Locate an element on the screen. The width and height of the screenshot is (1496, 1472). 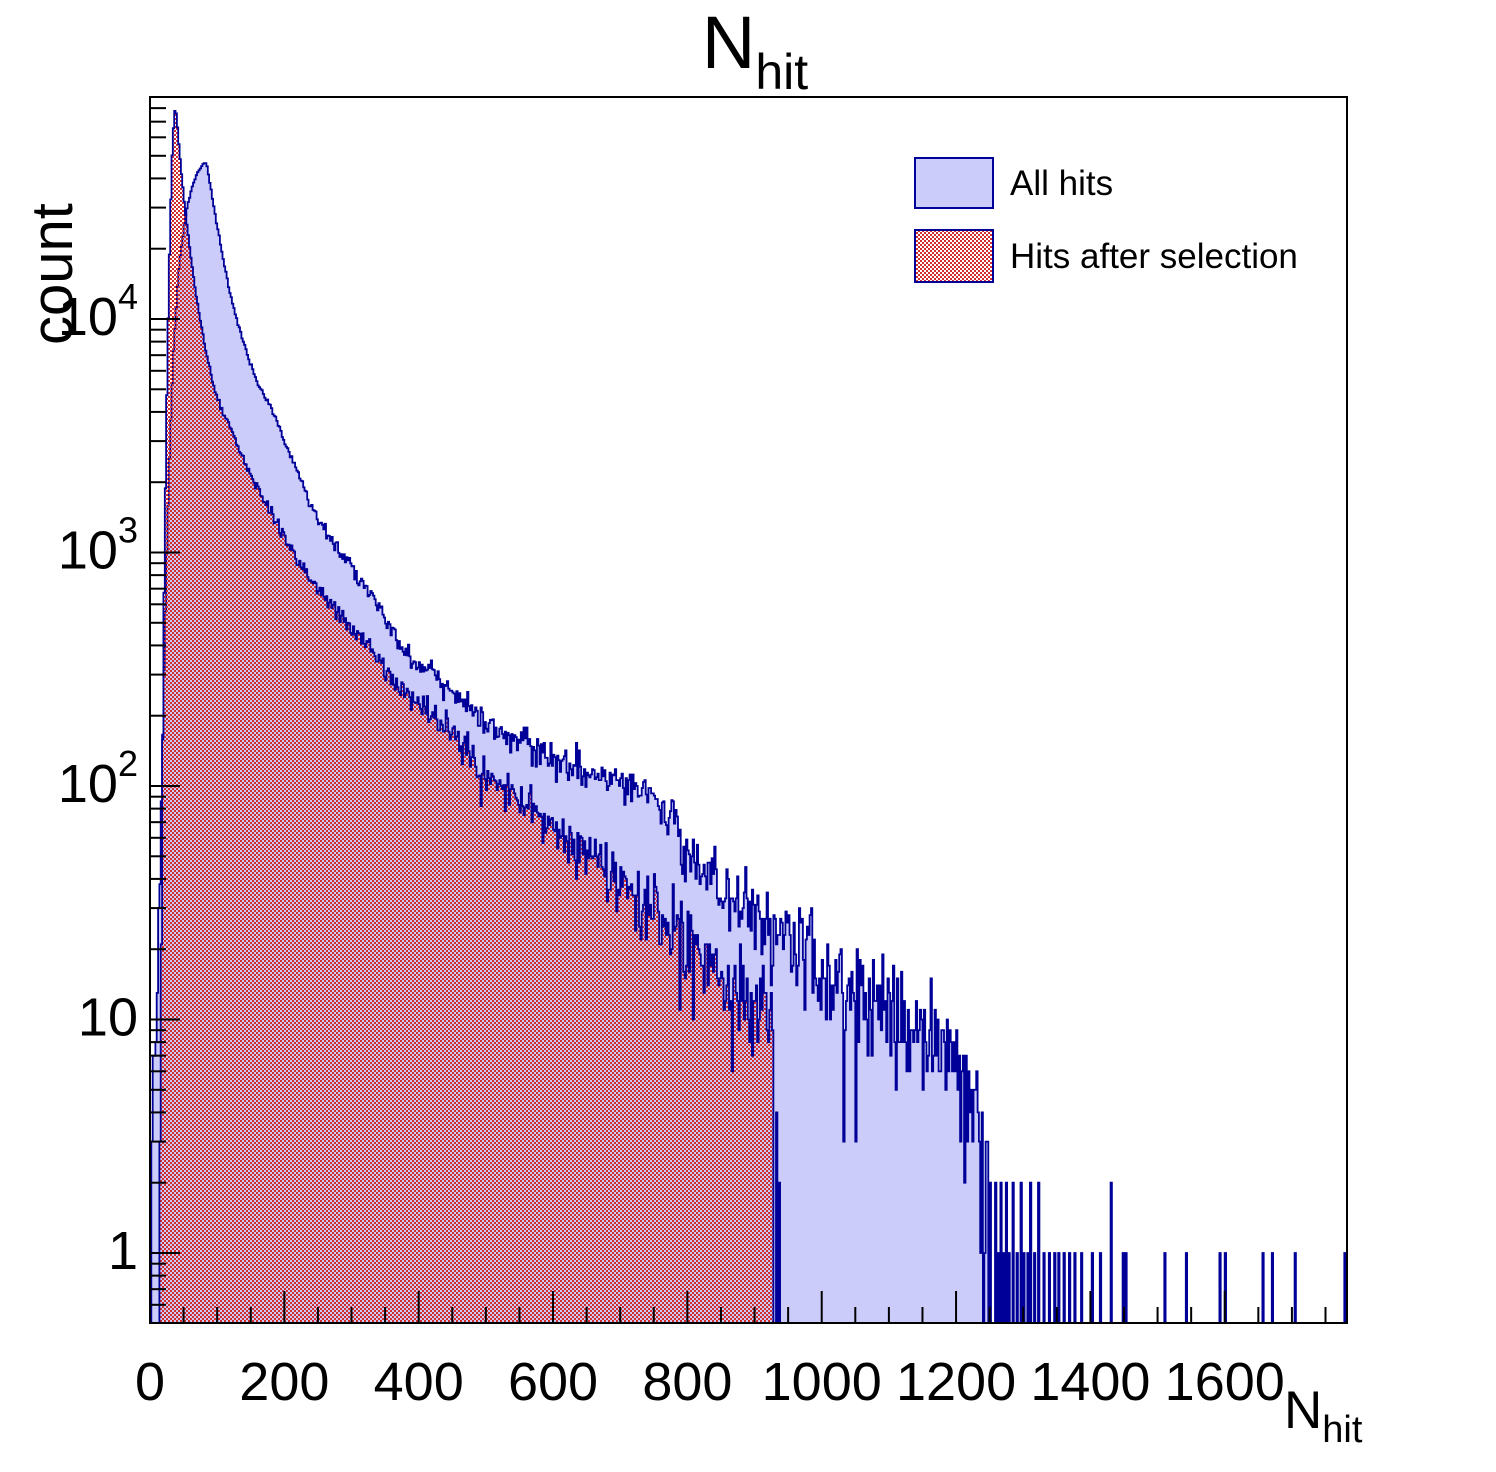
y-axis-tick-labels: 1 10 10² 10³ 10⁴ is located at coordinates (98, 778).